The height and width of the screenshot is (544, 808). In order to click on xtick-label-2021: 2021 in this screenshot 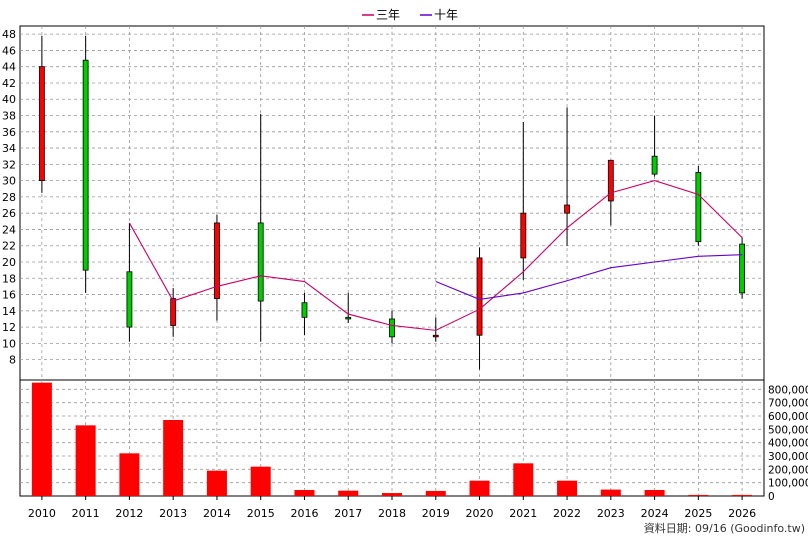, I will do `click(523, 513)`.